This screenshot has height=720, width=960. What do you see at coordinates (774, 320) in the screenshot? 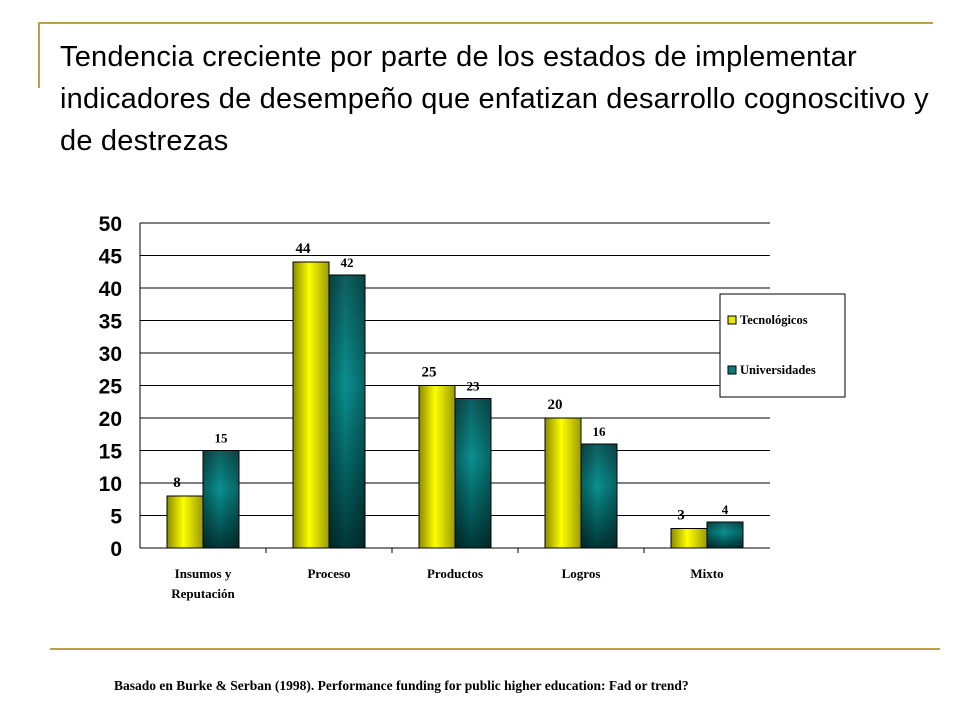
I see `legend-label: Tecnológicos` at bounding box center [774, 320].